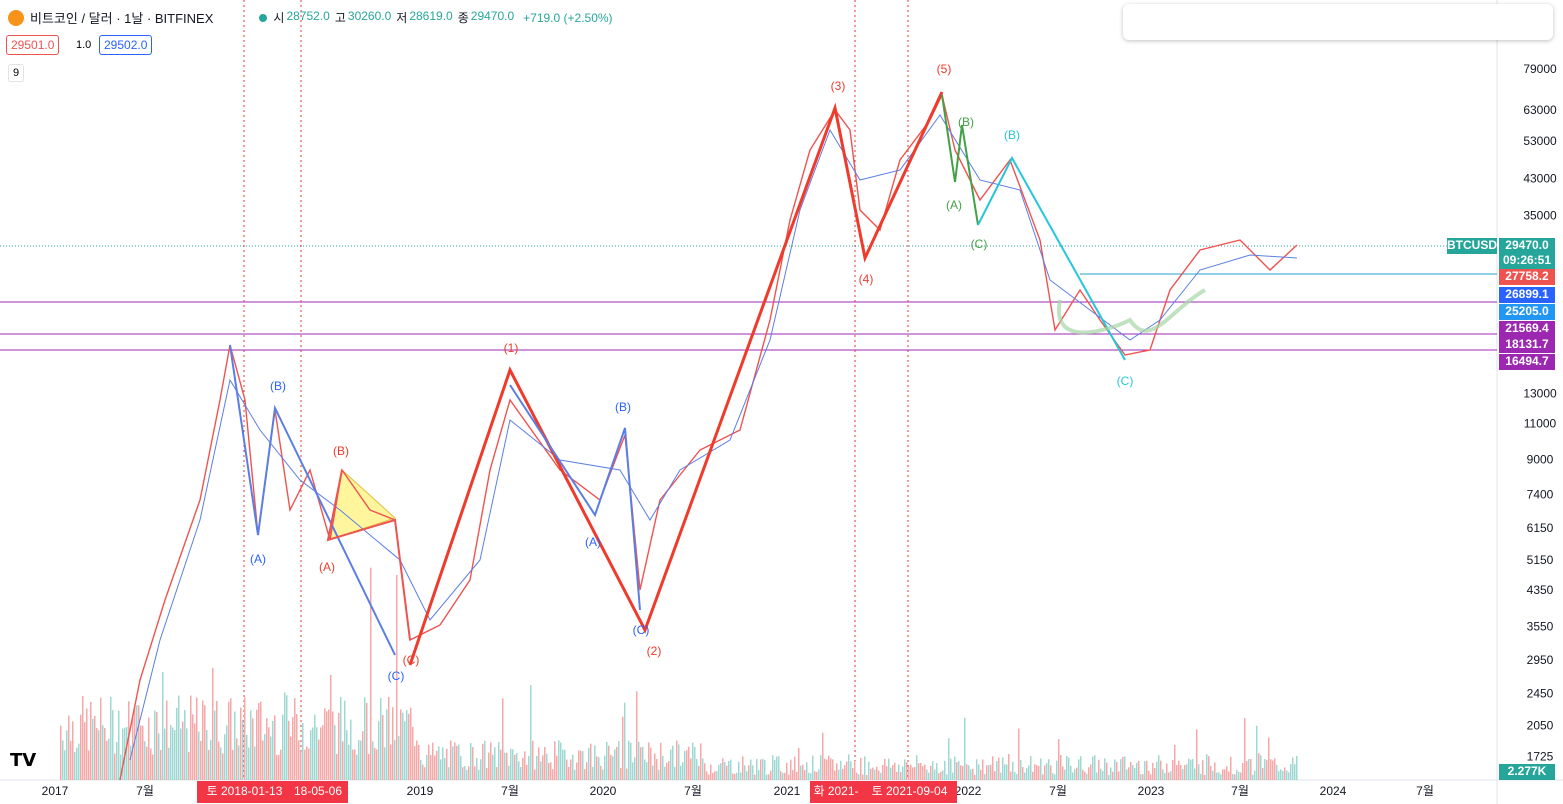  Describe the element at coordinates (126, 45) in the screenshot. I see `ask: 29502.0` at that location.